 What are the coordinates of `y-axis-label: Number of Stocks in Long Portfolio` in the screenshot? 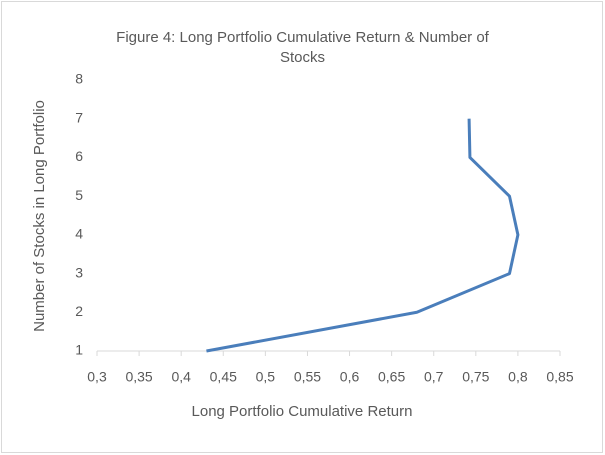 It's located at (39, 216).